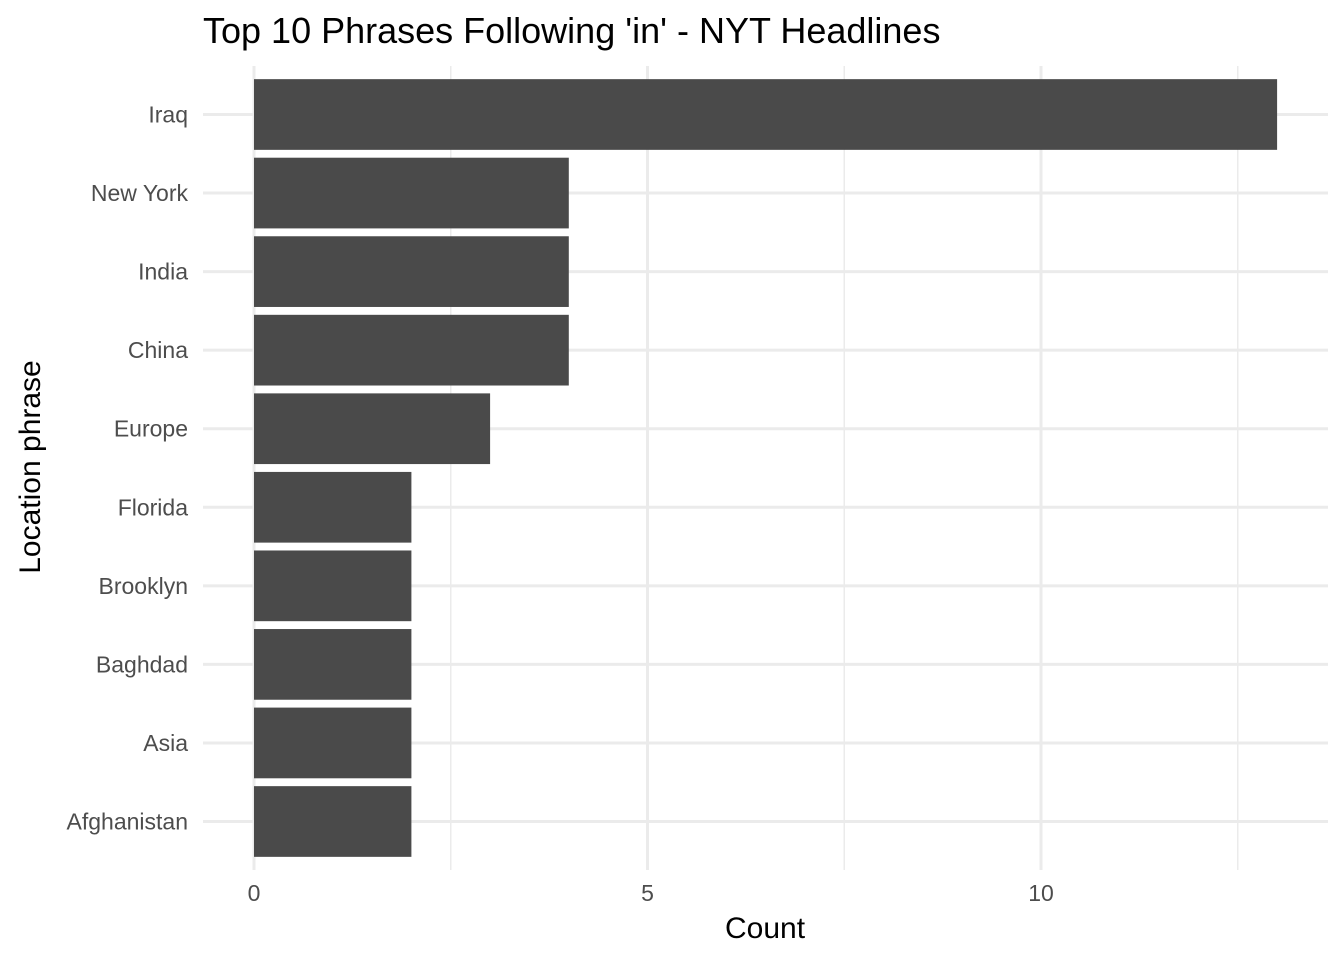  What do you see at coordinates (30, 467) in the screenshot?
I see `y-axis-title: Location phrase` at bounding box center [30, 467].